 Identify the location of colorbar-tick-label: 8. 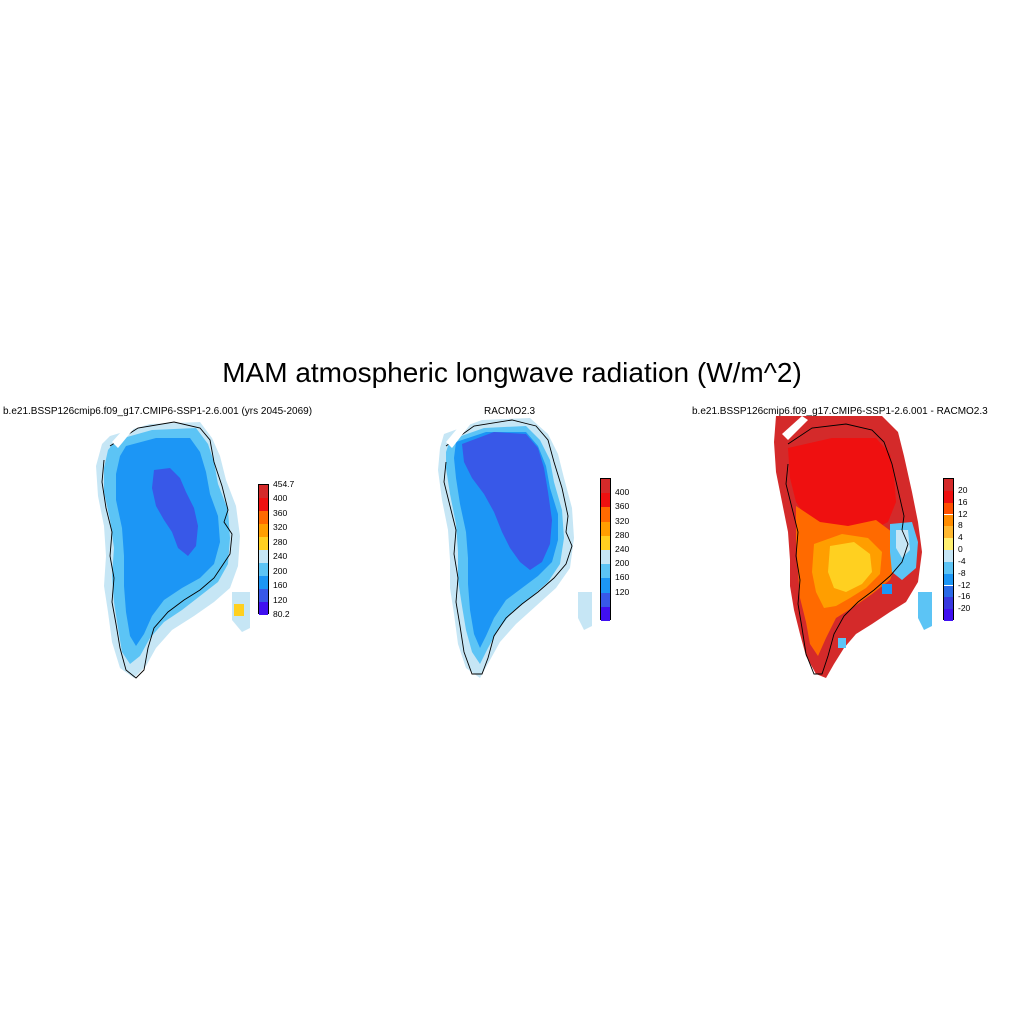
(960, 525).